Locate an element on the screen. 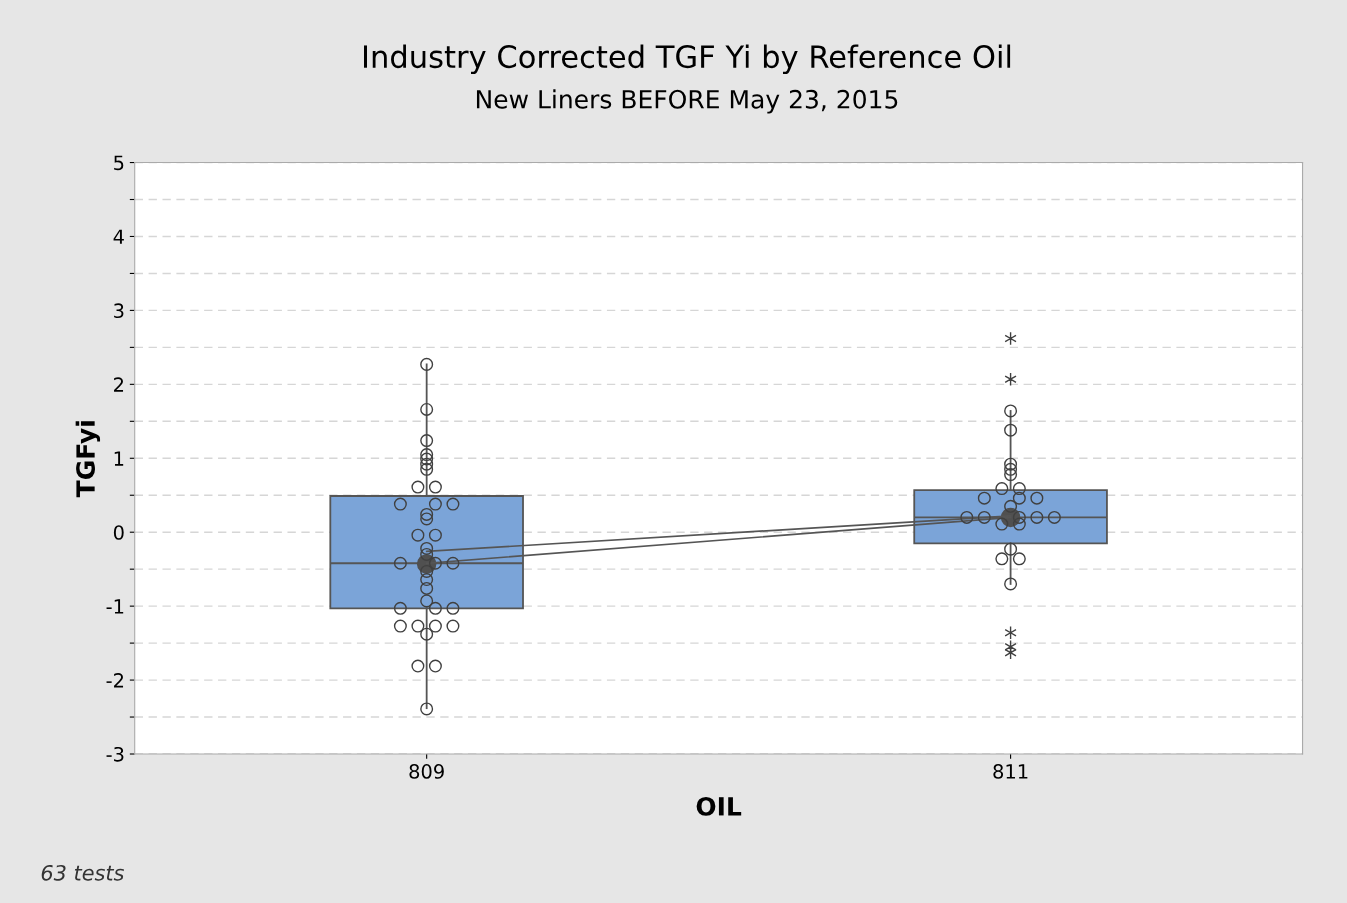  y-tick-label: 0 is located at coordinates (118, 532).